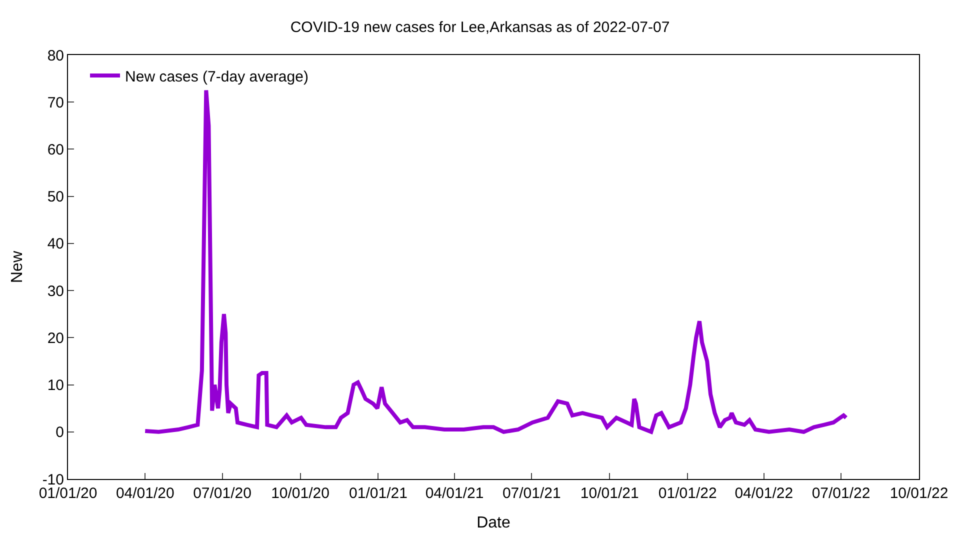  Describe the element at coordinates (480, 27) in the screenshot. I see `chart-title: COVID-19 new cases for Lee,Arkansas as of 2022-07-07` at that location.